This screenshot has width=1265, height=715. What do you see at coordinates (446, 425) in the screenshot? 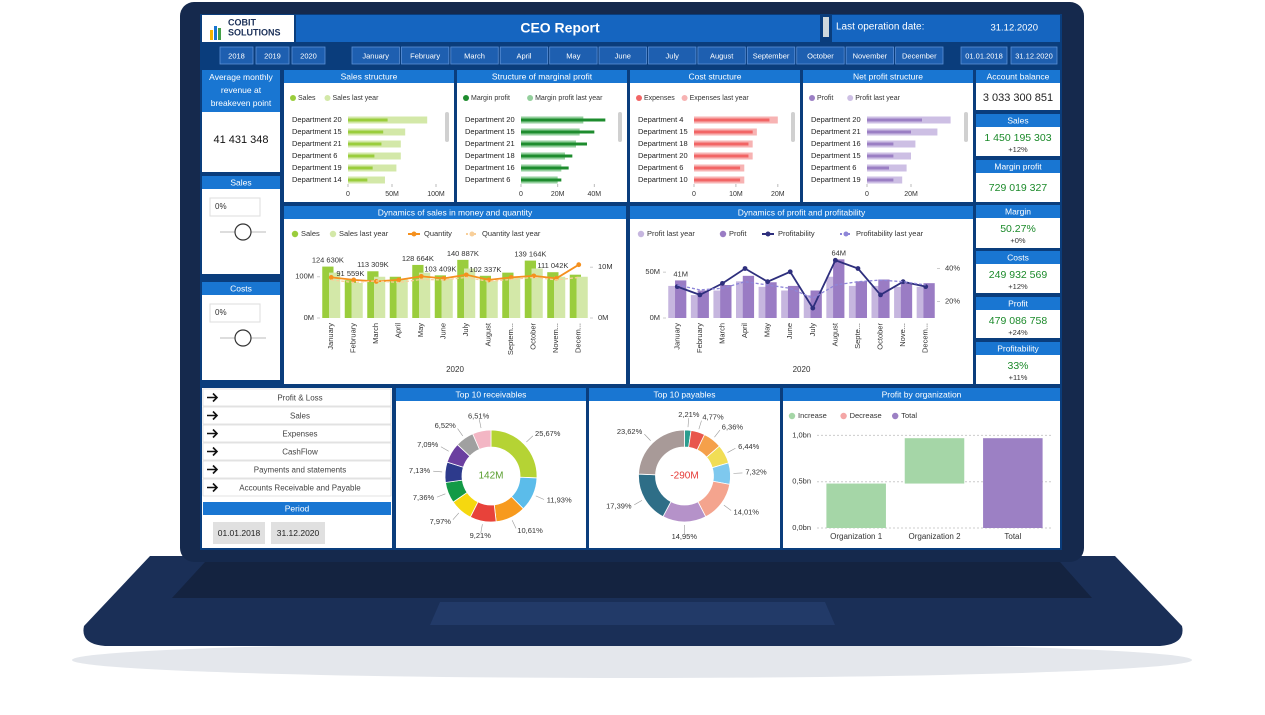
I see `data-label: 6,52%` at bounding box center [446, 425].